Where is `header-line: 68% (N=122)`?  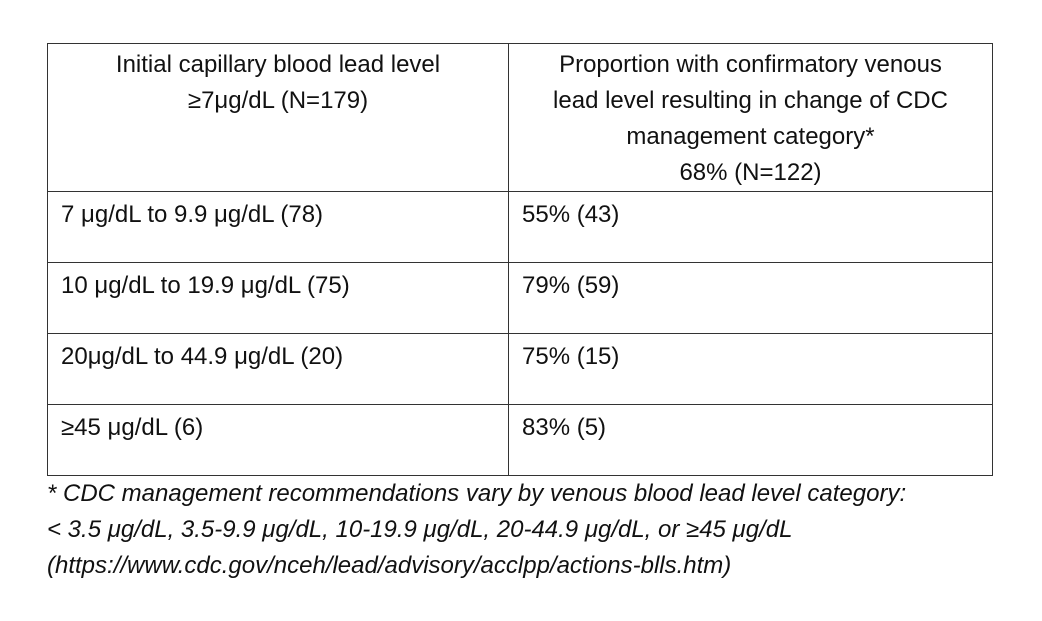 header-line: 68% (N=122) is located at coordinates (750, 172).